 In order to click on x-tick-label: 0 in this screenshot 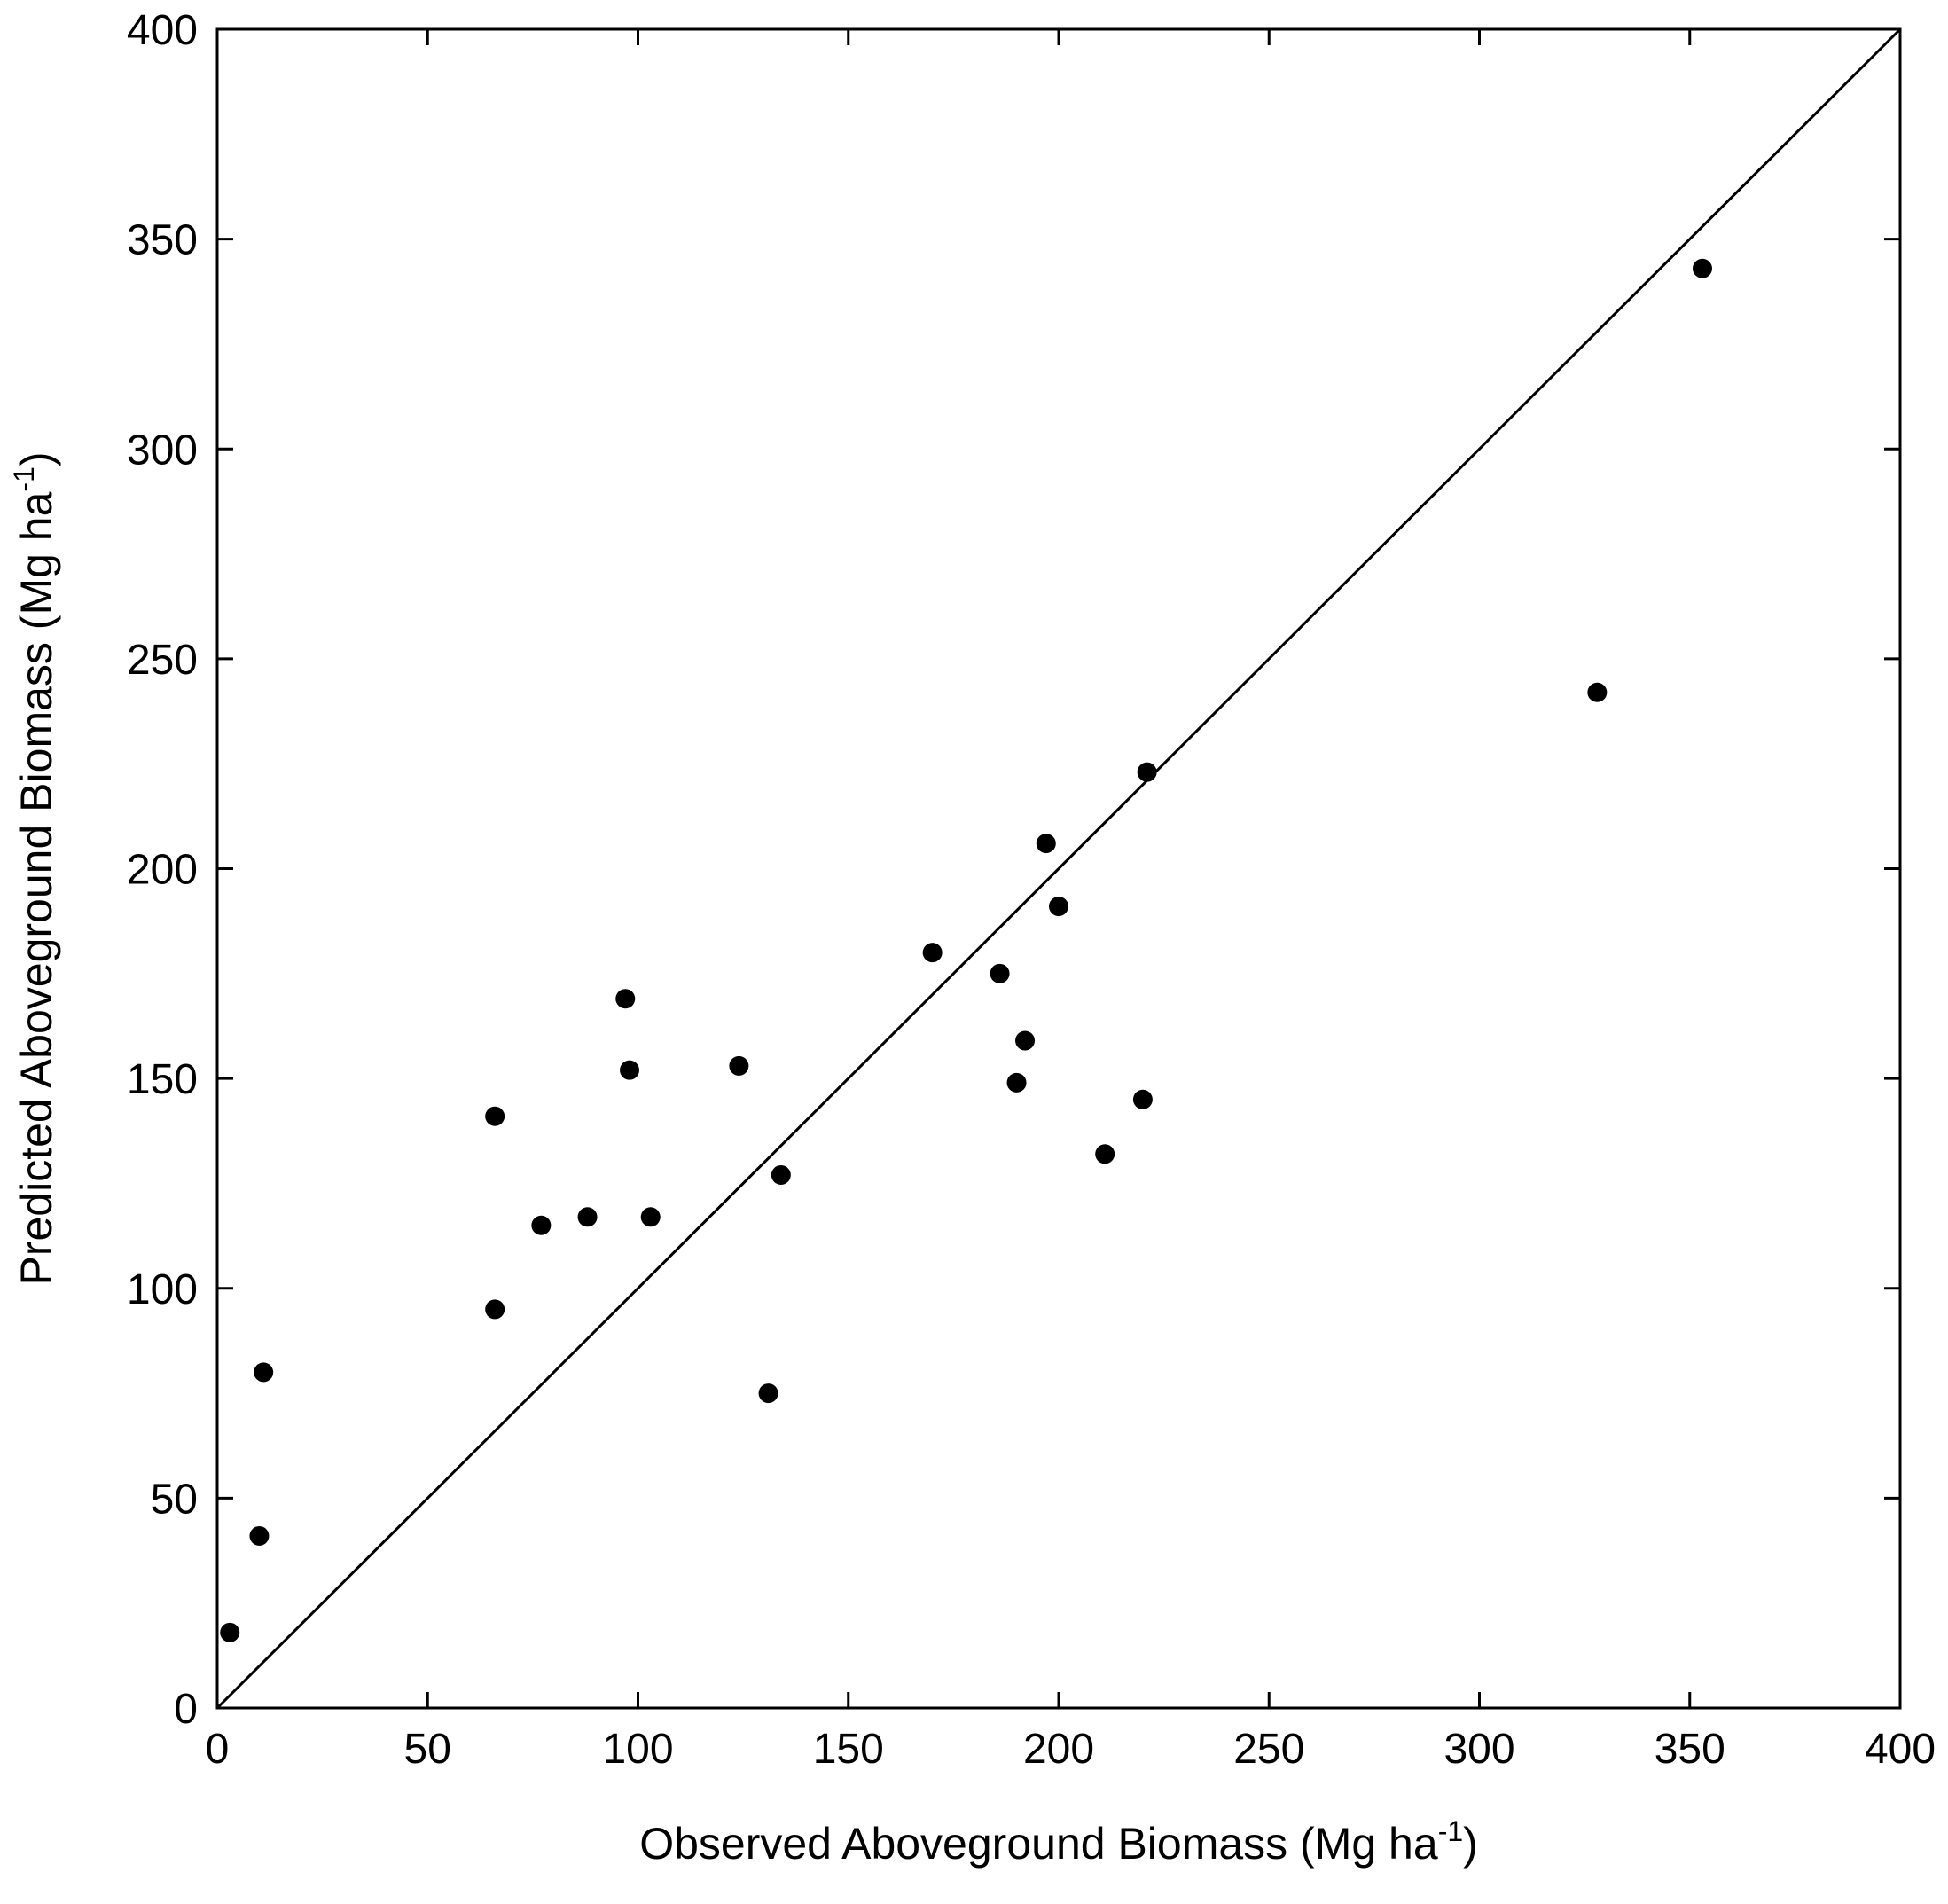, I will do `click(218, 1750)`.